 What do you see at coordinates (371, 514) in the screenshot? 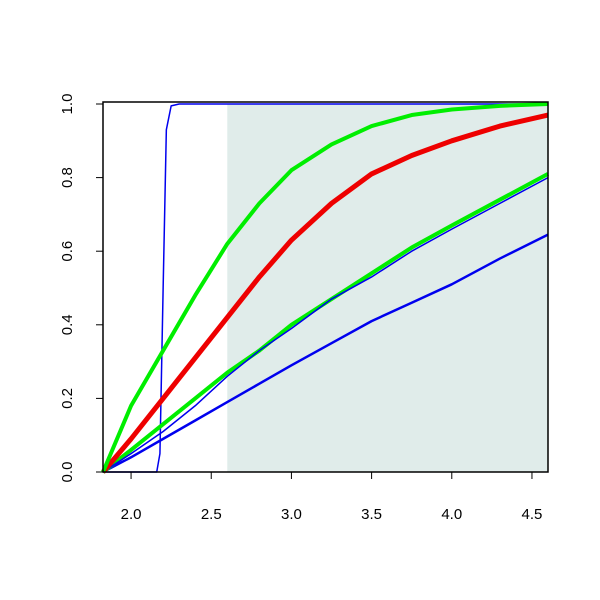
I see `x-tick-label: 3.5` at bounding box center [371, 514].